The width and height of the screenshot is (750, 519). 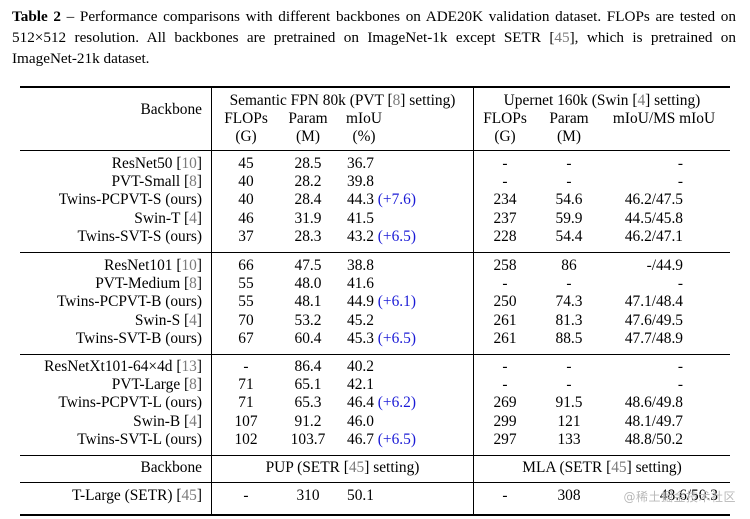 I want to click on row-miou-ms: 44.5/45.8, so click(x=653, y=218).